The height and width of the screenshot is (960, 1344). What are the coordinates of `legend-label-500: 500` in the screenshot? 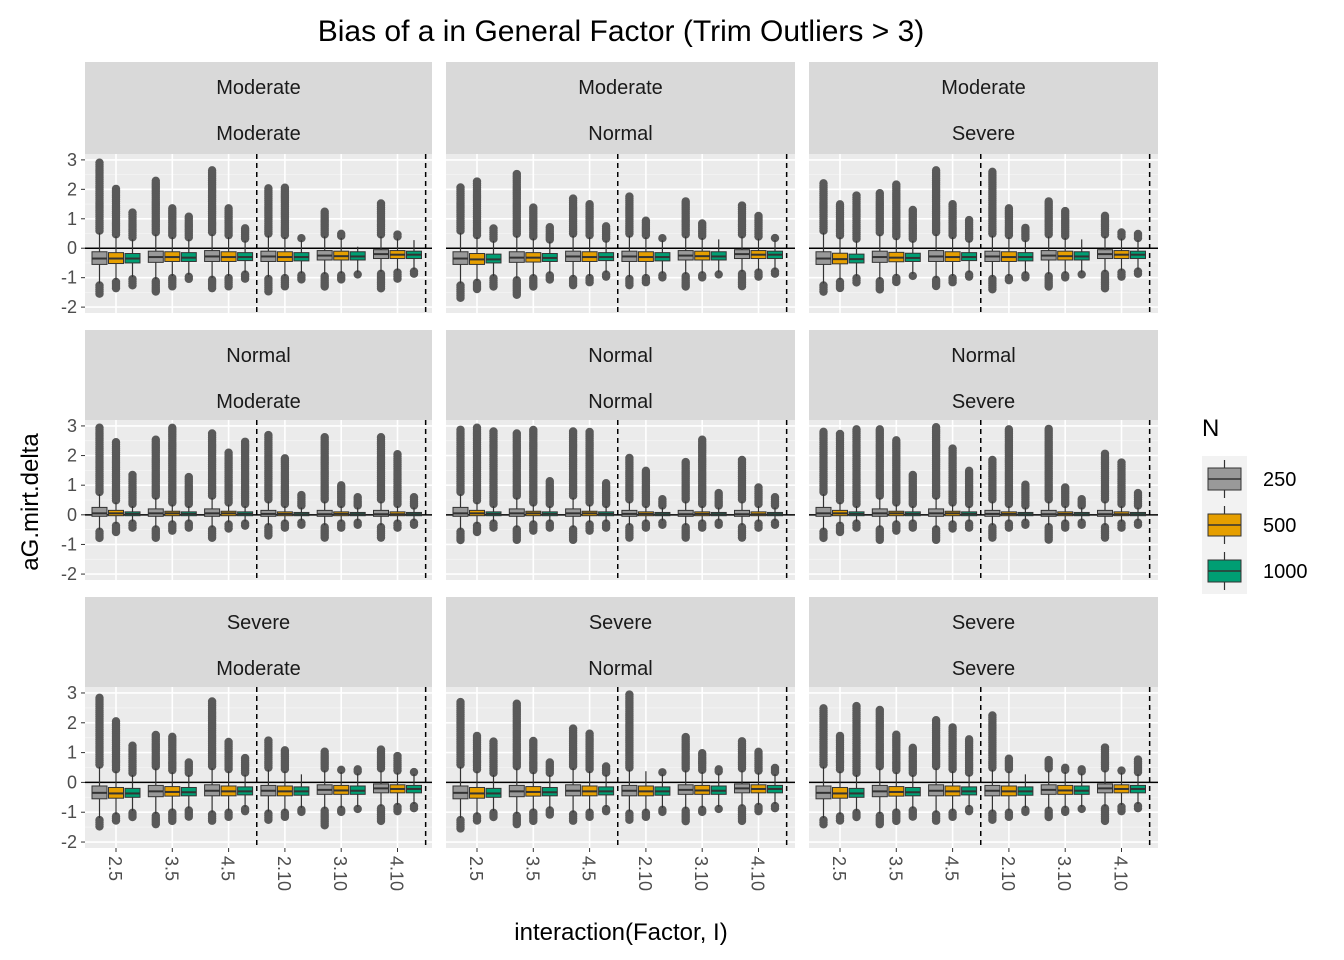 It's located at (1279, 526).